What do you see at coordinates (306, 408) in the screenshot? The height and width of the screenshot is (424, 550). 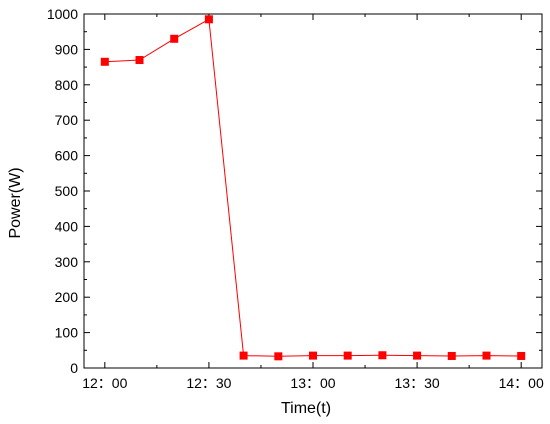 I see `x-axis-title: Time(t)` at bounding box center [306, 408].